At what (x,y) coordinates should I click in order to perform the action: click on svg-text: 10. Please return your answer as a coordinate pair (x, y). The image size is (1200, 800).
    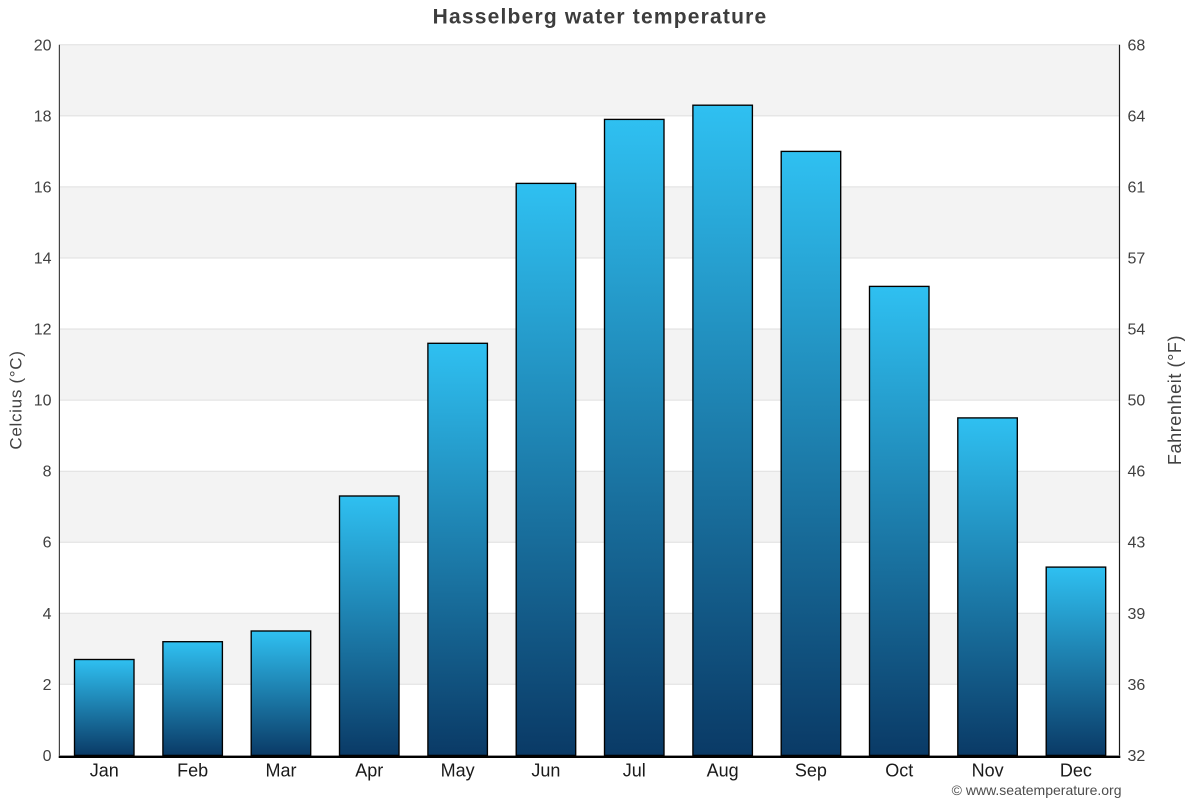
    Looking at the image, I should click on (43, 401).